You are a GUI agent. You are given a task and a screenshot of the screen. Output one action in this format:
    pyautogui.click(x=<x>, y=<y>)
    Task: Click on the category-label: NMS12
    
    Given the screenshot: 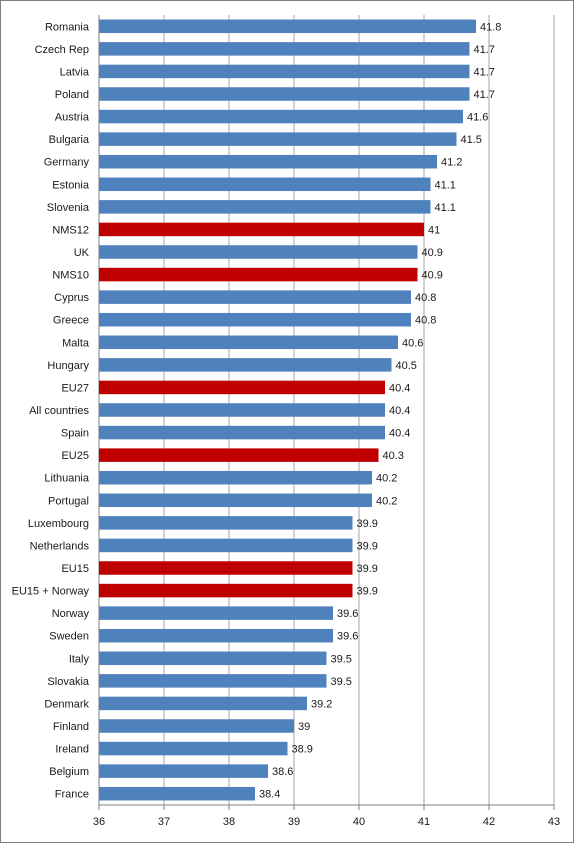 What is the action you would take?
    pyautogui.click(x=70, y=230)
    